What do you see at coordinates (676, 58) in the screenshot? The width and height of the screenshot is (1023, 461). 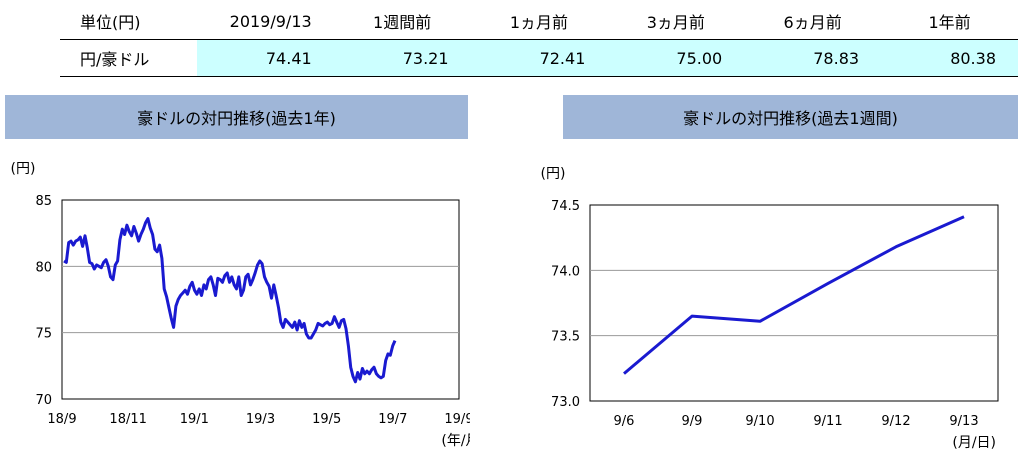 I see `rate-three-months-ago: 75.00` at bounding box center [676, 58].